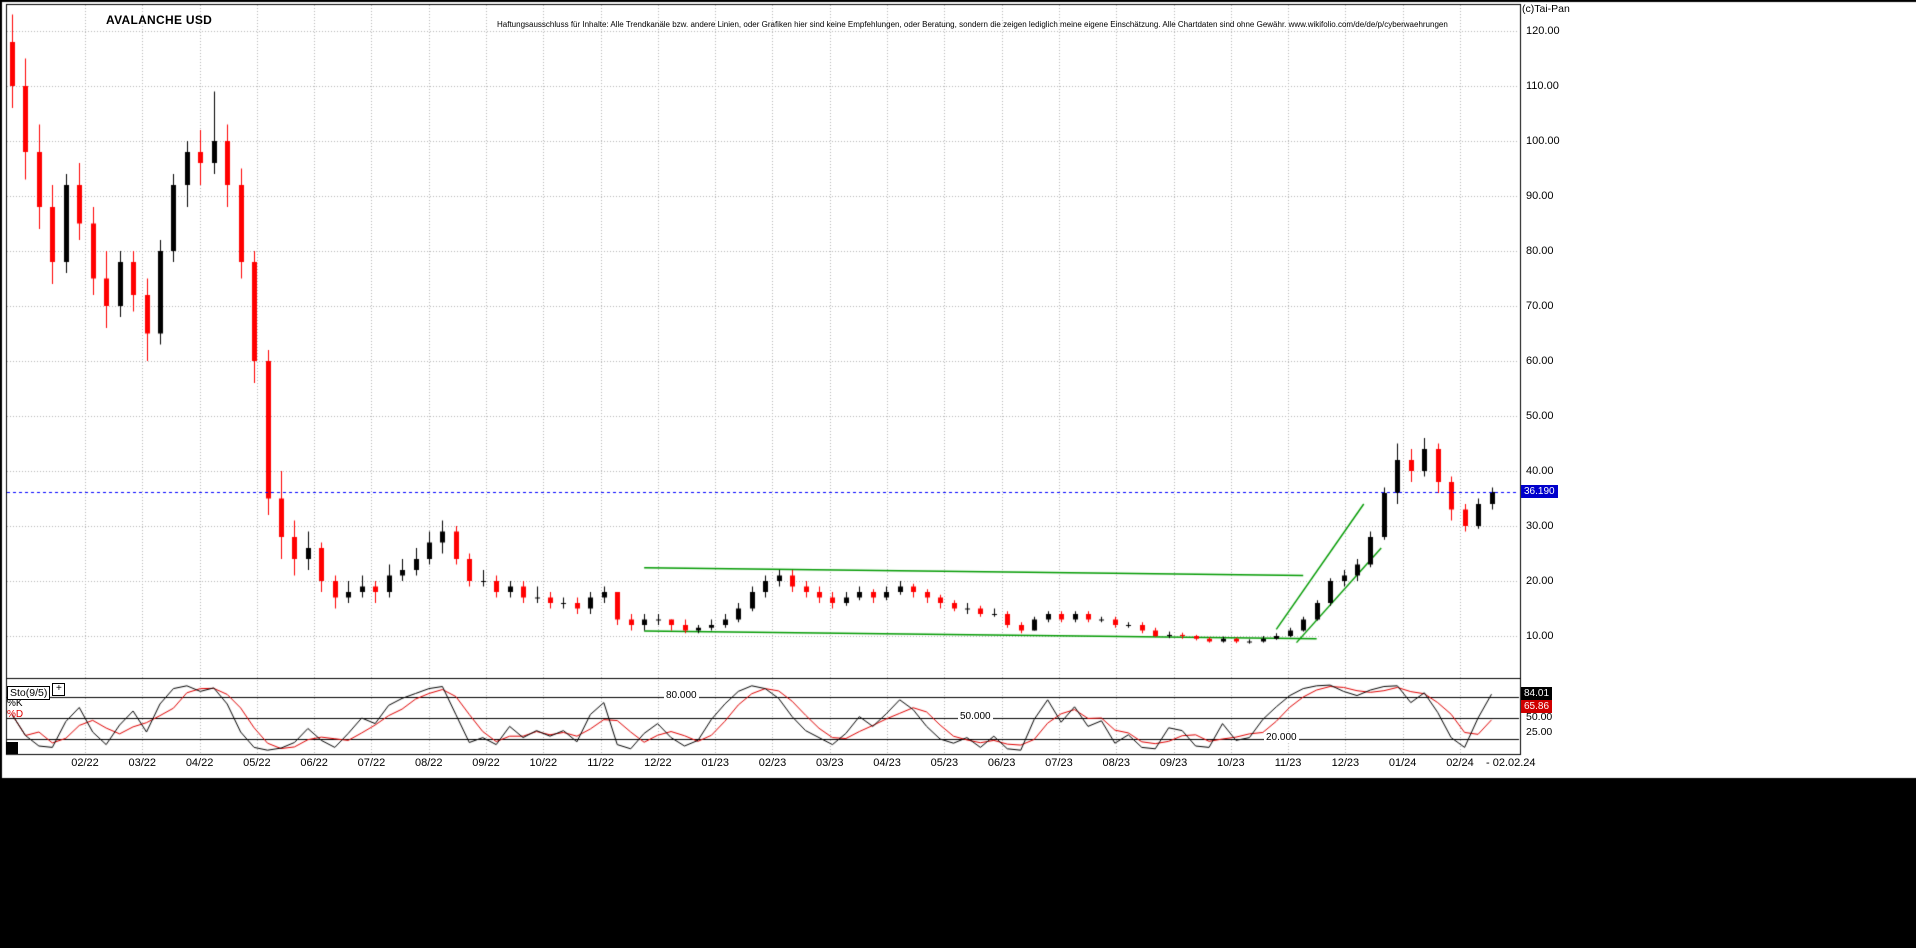 The height and width of the screenshot is (948, 1916). I want to click on x-axis-label: 05/23, so click(944, 763).